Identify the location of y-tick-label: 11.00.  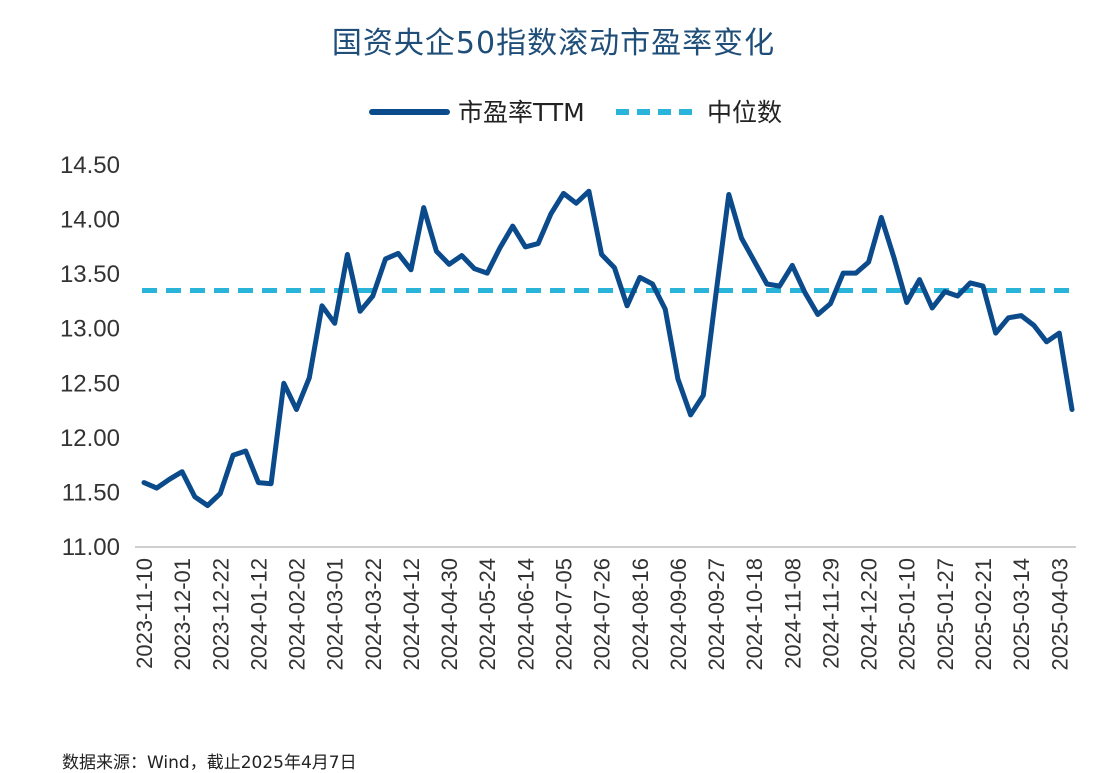
(91, 547).